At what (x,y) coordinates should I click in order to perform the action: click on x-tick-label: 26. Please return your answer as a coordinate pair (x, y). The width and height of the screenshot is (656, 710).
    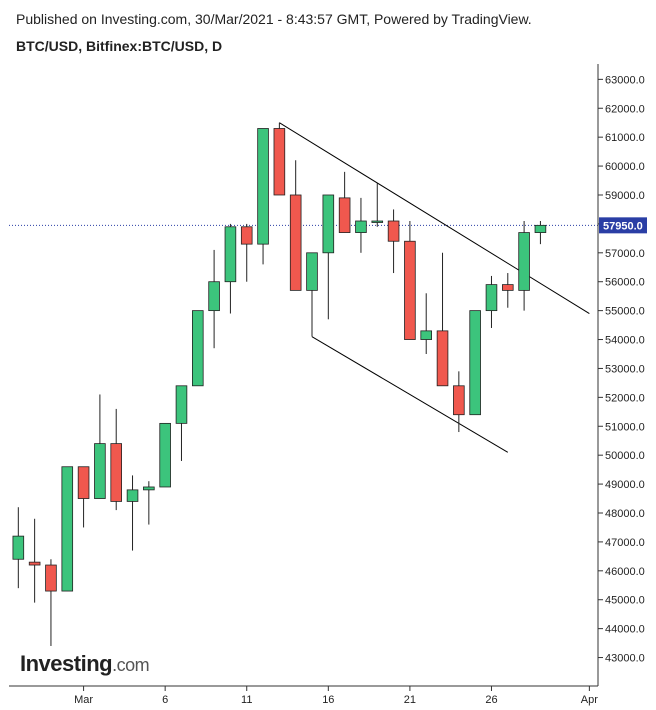
    Looking at the image, I should click on (491, 700).